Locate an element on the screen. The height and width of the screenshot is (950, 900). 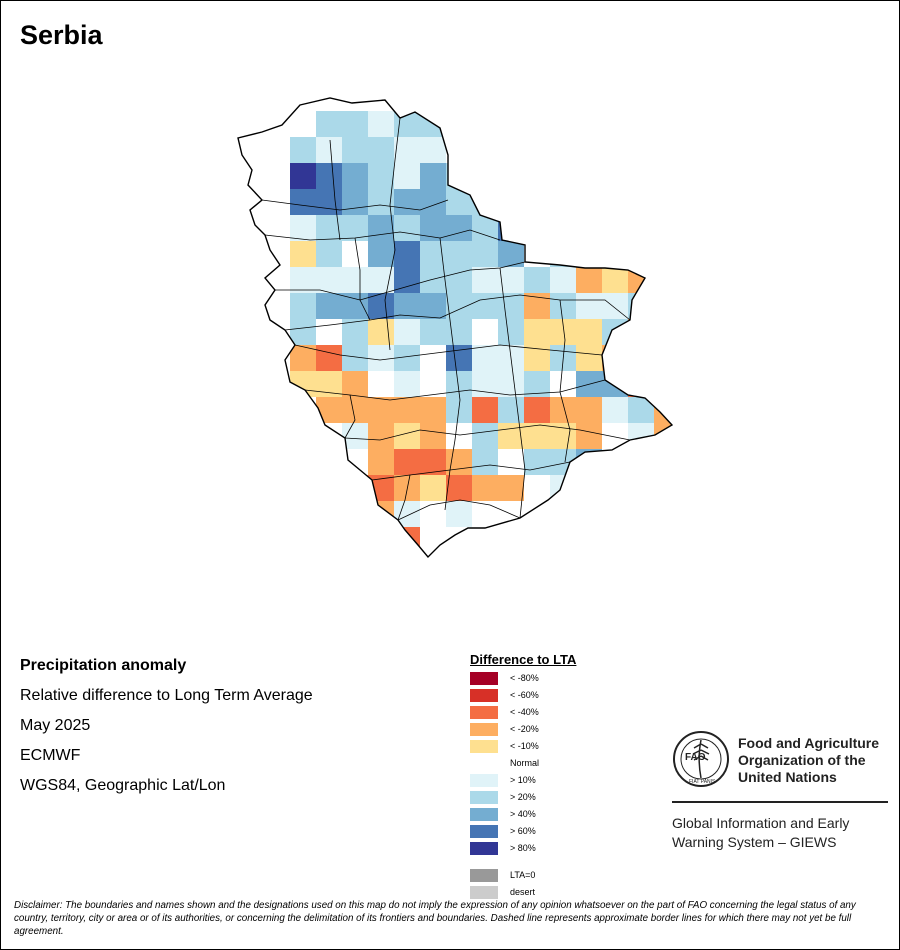
fao-name-line3: United Nations is located at coordinates (787, 777).